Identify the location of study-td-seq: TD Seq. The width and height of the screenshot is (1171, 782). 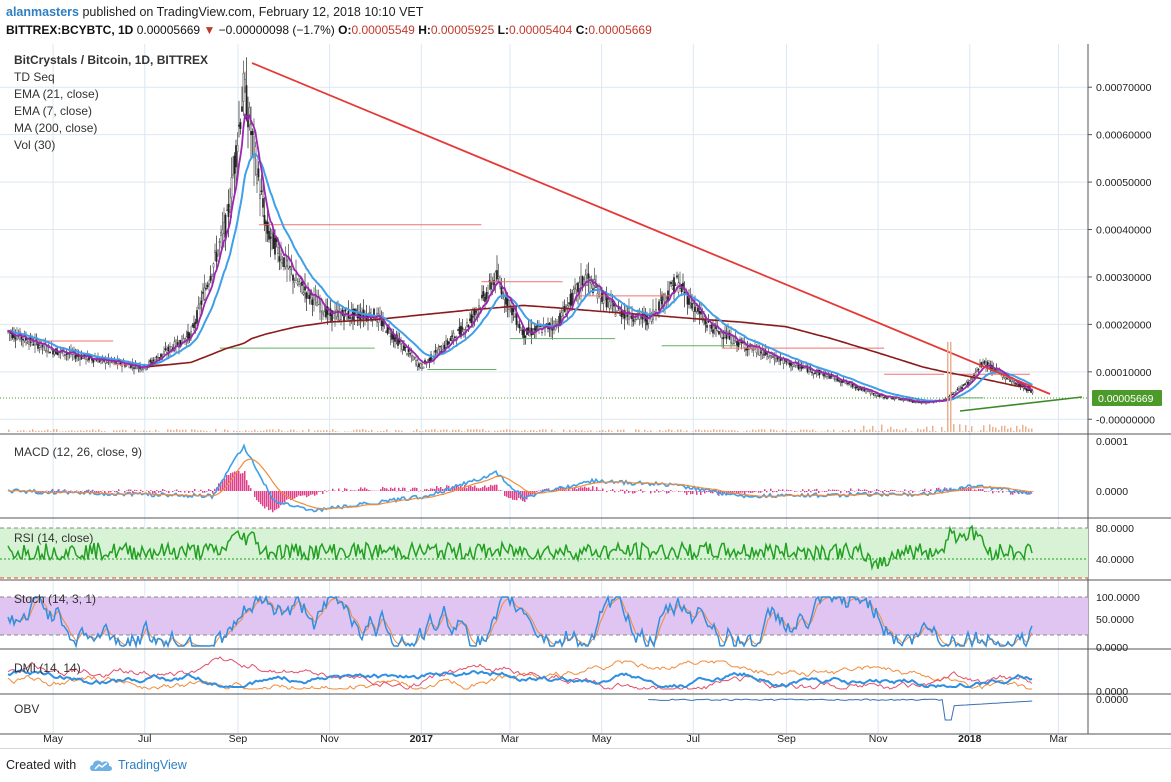
(34, 77).